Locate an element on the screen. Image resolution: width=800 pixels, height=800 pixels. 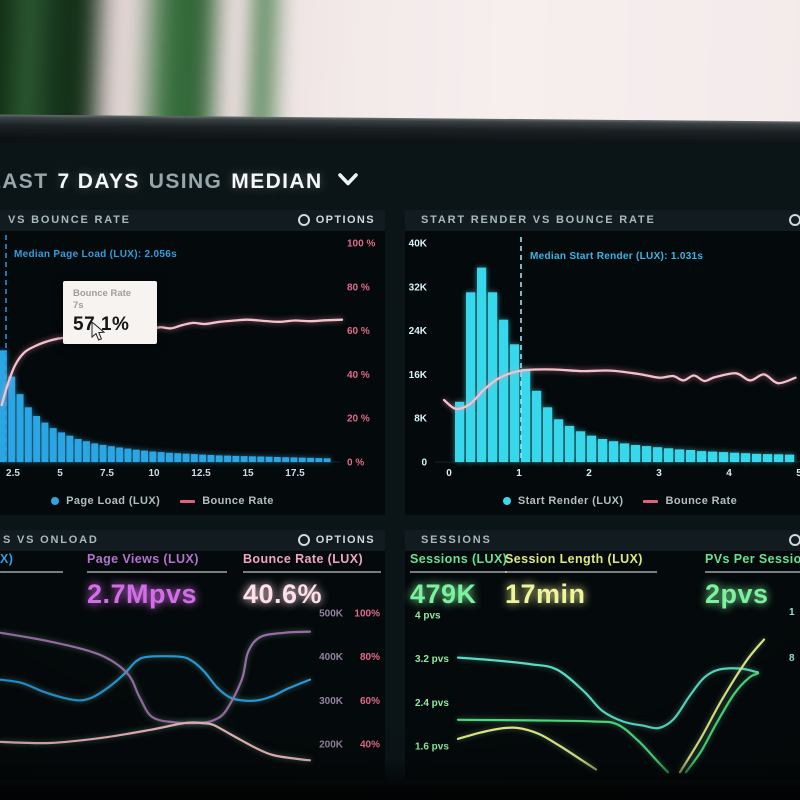
y-axis-tick: 24K is located at coordinates (418, 331).